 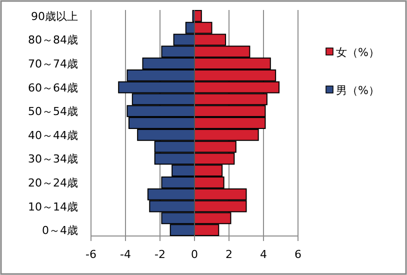 What do you see at coordinates (53, 183) in the screenshot?
I see `y-tick-label: 20～24歳` at bounding box center [53, 183].